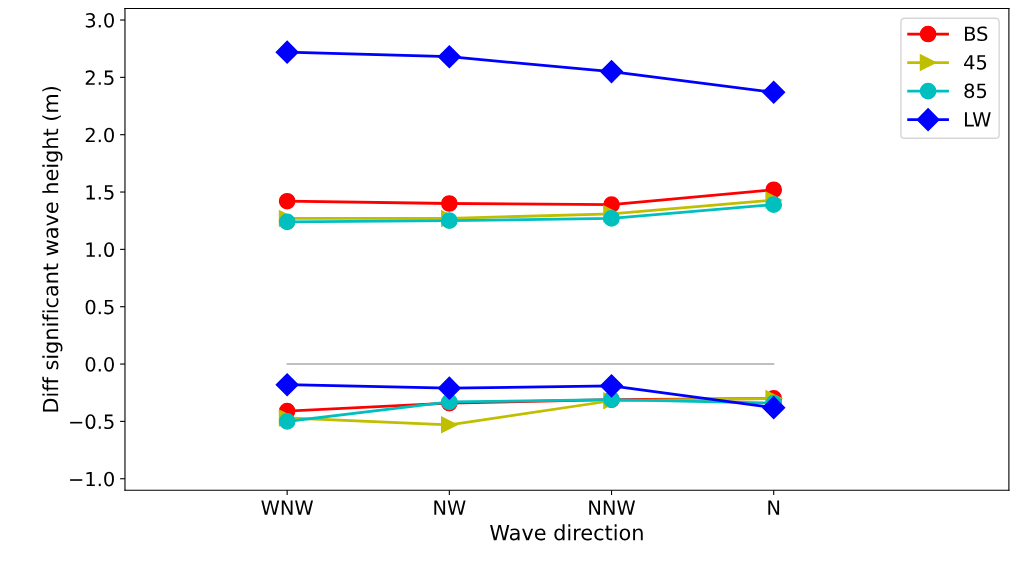 This screenshot has height=570, width=1016. I want to click on legend-label: 85, so click(975, 91).